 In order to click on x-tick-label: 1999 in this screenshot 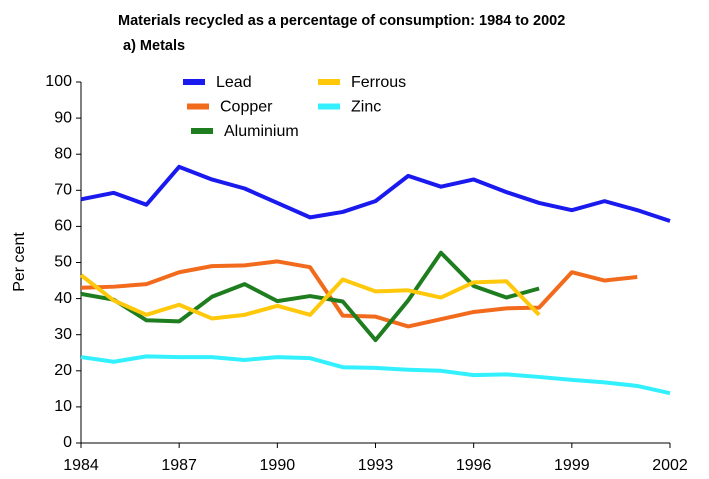, I will do `click(572, 465)`.